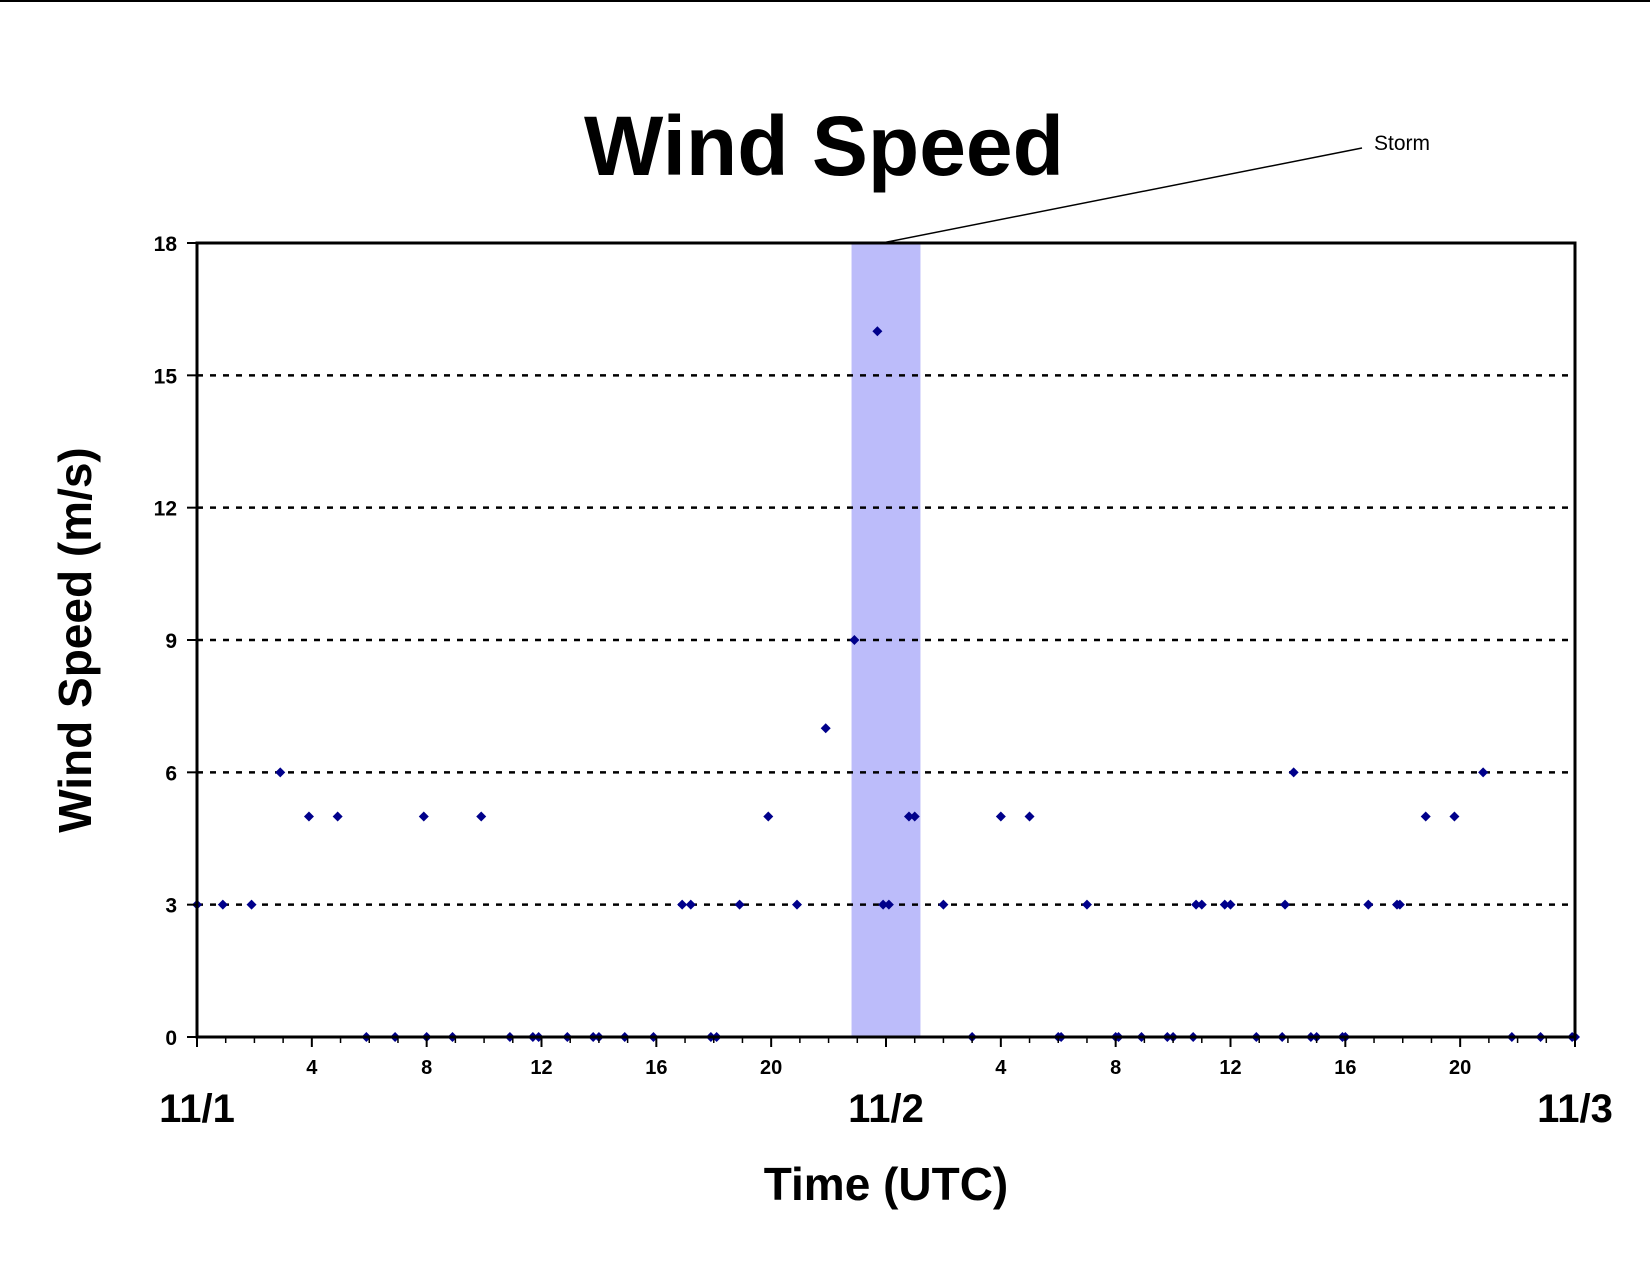 The image size is (1650, 1275). Describe the element at coordinates (1001, 1068) in the screenshot. I see `x-tick-label-28: 4` at that location.